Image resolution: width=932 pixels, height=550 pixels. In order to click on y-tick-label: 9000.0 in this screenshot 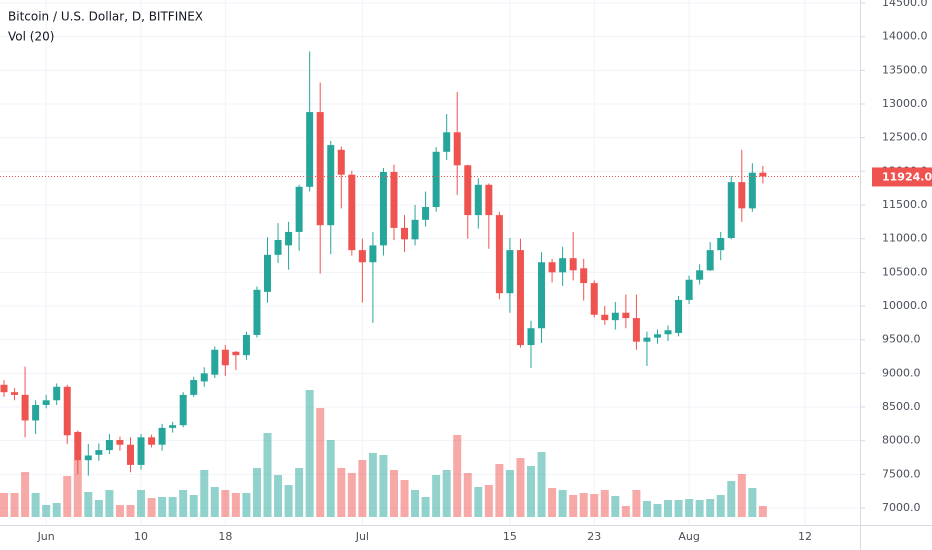, I will do `click(901, 372)`.